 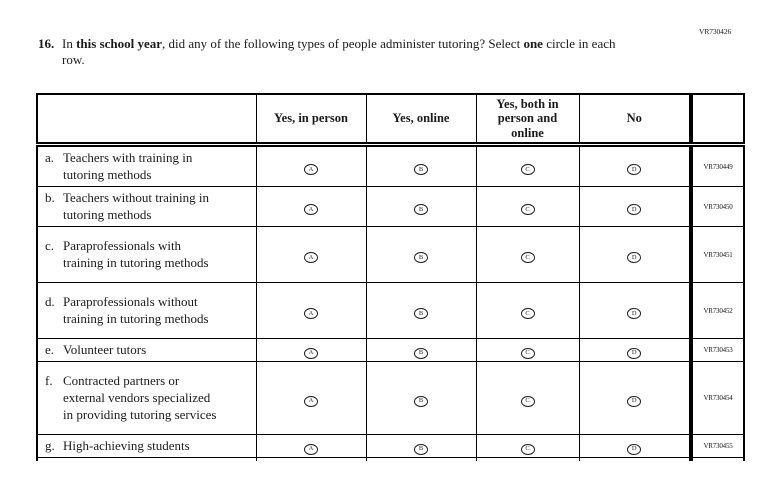 I want to click on question-number: 16., so click(x=46, y=43).